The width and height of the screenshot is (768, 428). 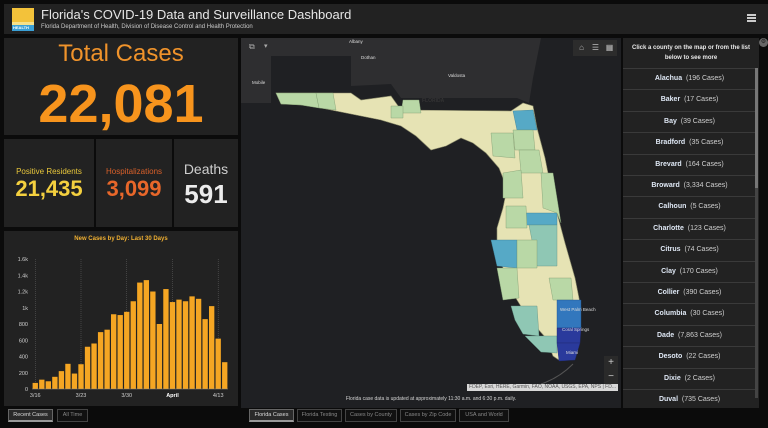 What do you see at coordinates (689, 292) in the screenshot?
I see `county-list-item: Collier (390 Cases)` at bounding box center [689, 292].